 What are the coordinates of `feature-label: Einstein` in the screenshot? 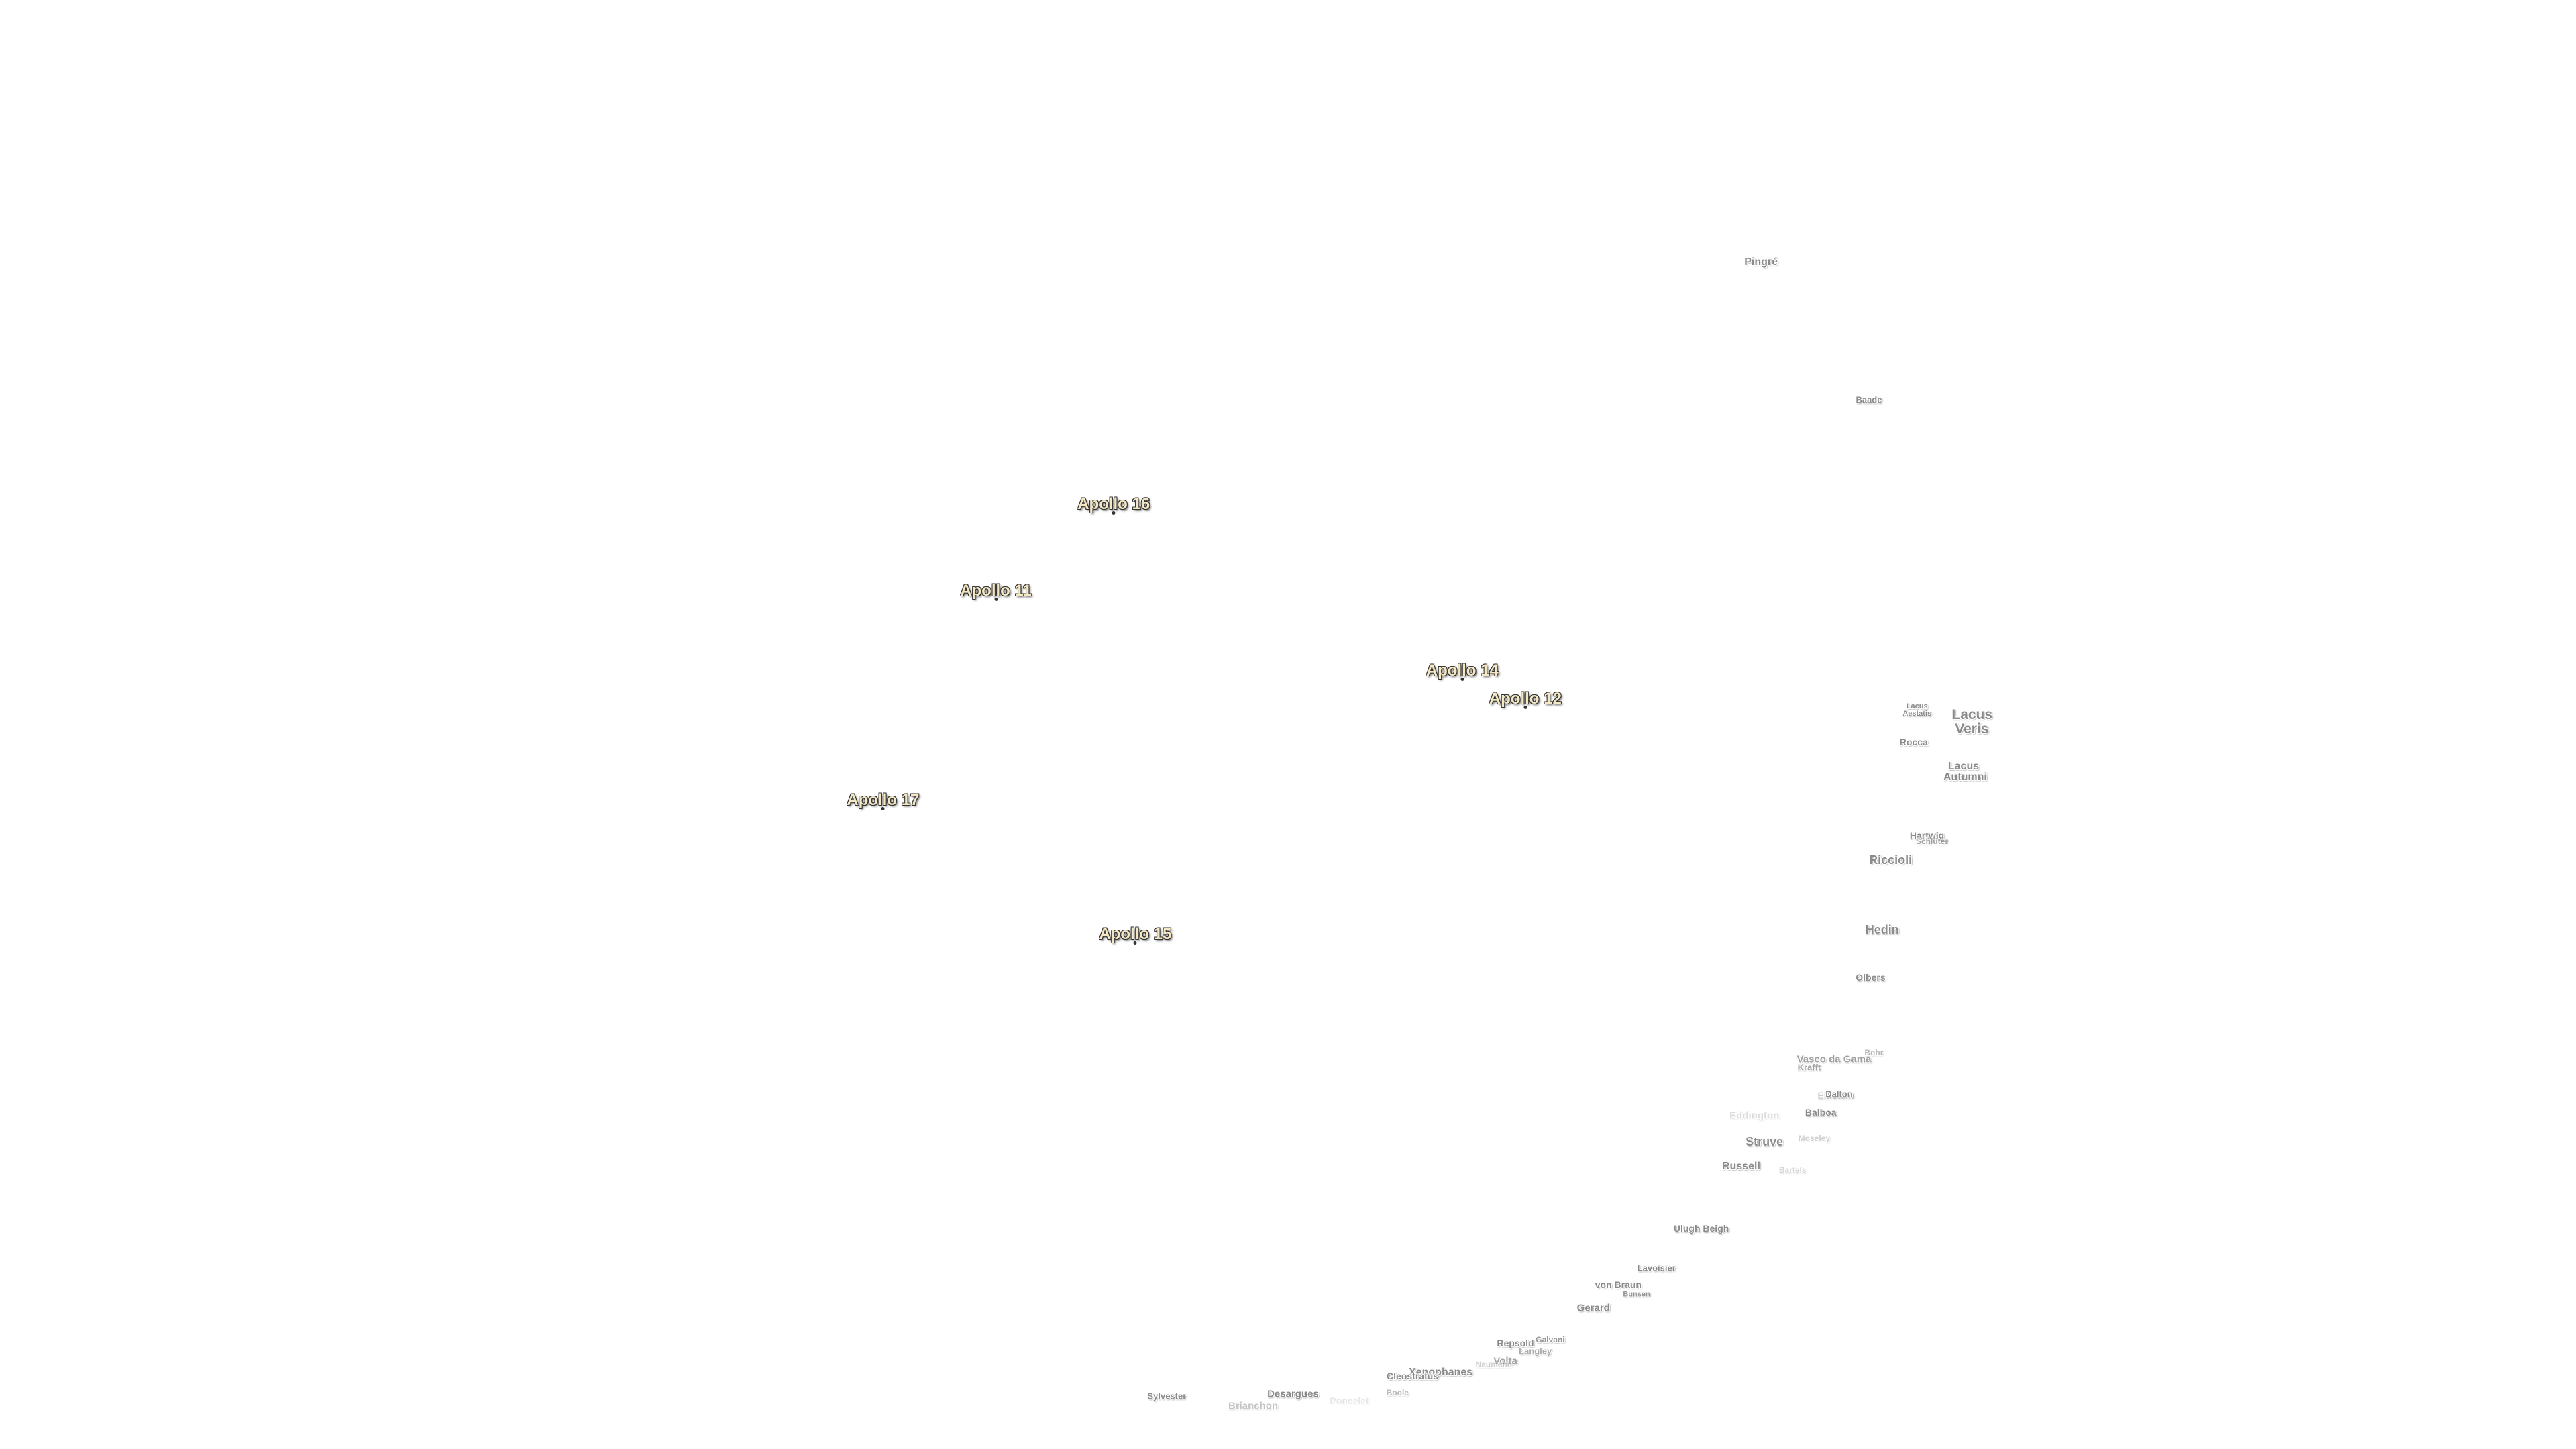 It's located at (1835, 1095).